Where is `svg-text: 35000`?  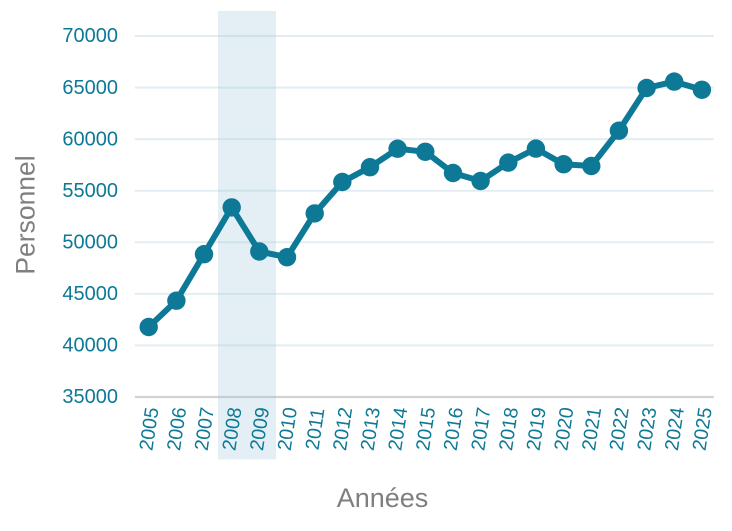 svg-text: 35000 is located at coordinates (90, 397).